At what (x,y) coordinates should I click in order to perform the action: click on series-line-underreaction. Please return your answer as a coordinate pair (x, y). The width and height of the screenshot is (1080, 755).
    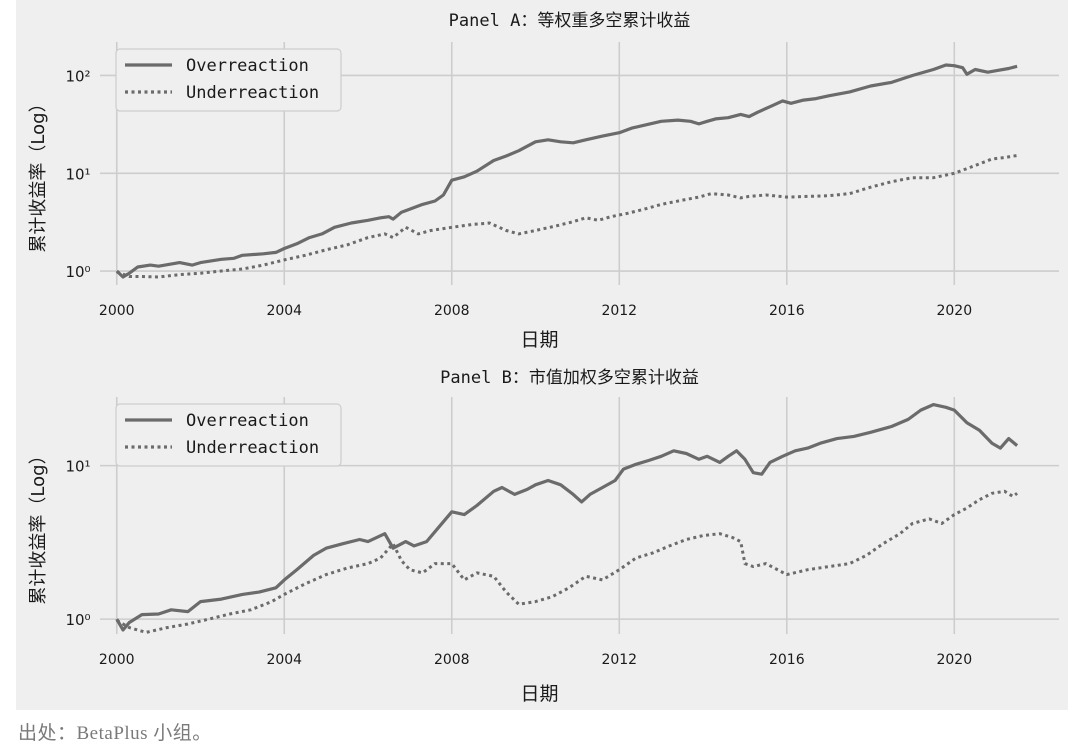
    Looking at the image, I should click on (567, 216).